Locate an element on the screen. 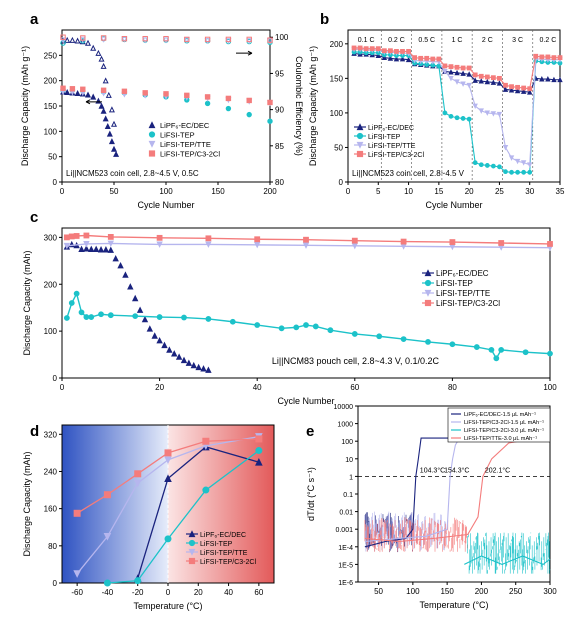  legend-entry: LiFSI-TEP/C3-2Cl-1.5 μL mAh⁻¹ is located at coordinates (504, 423).